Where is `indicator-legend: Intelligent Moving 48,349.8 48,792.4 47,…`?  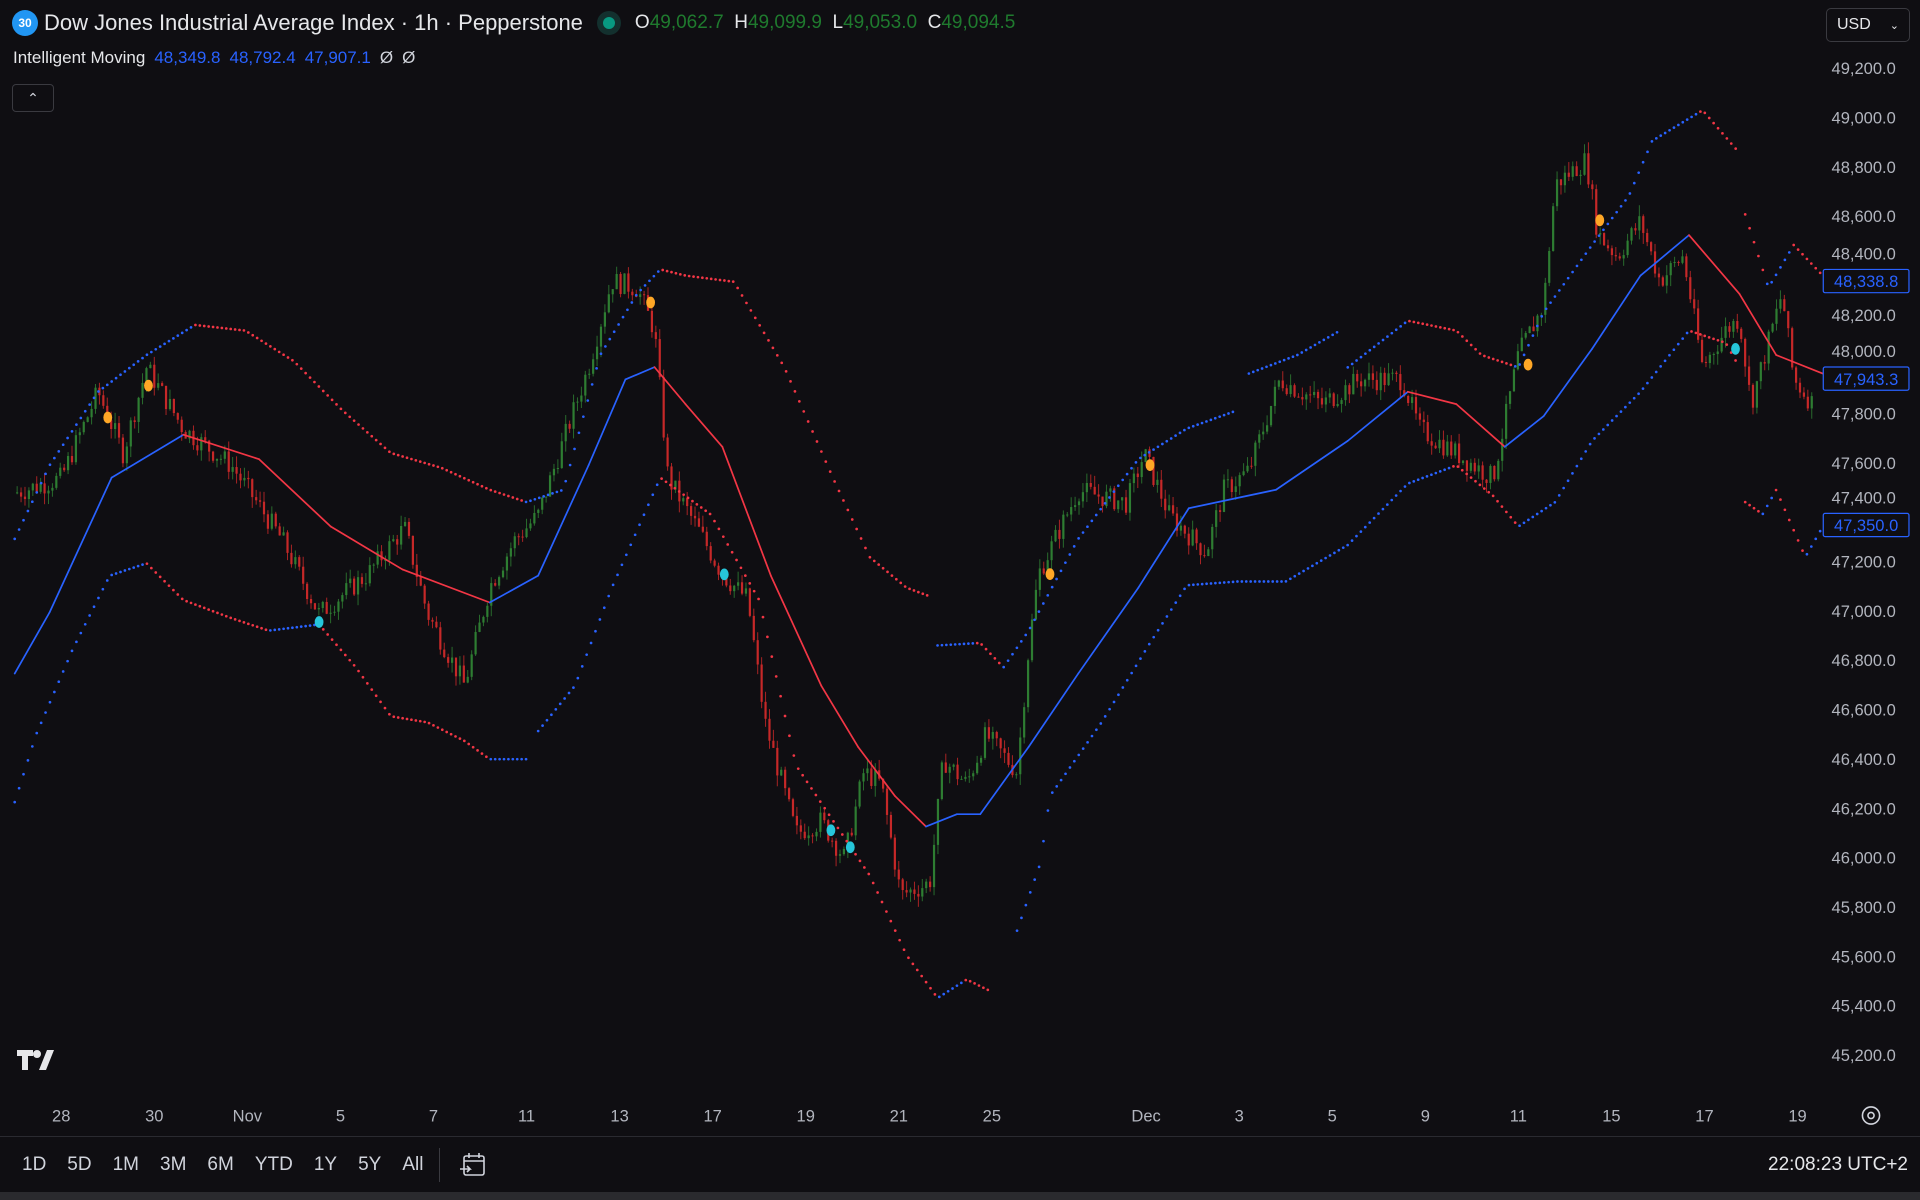 indicator-legend: Intelligent Moving 48,349.8 48,792.4 47,… is located at coordinates (214, 58).